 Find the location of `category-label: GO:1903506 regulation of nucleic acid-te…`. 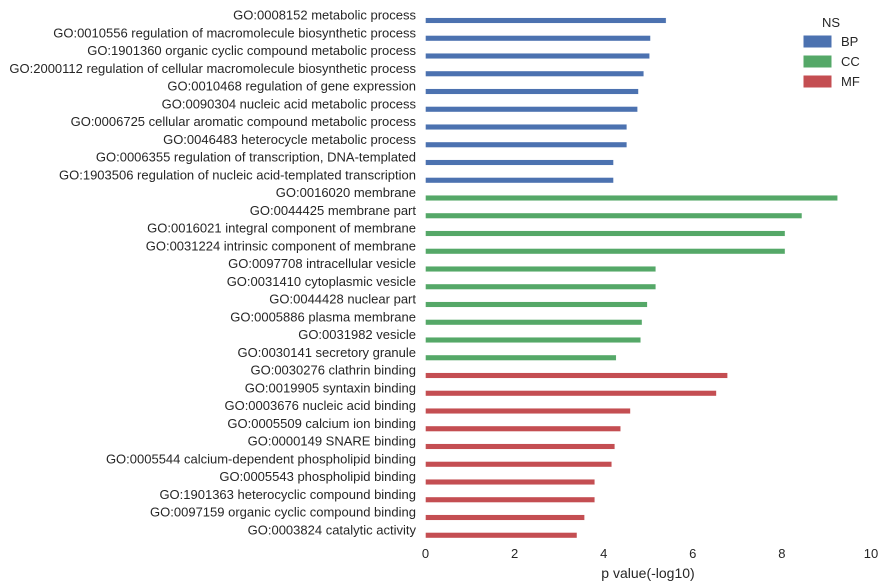

category-label: GO:1903506 regulation of nucleic acid-te… is located at coordinates (237, 174).